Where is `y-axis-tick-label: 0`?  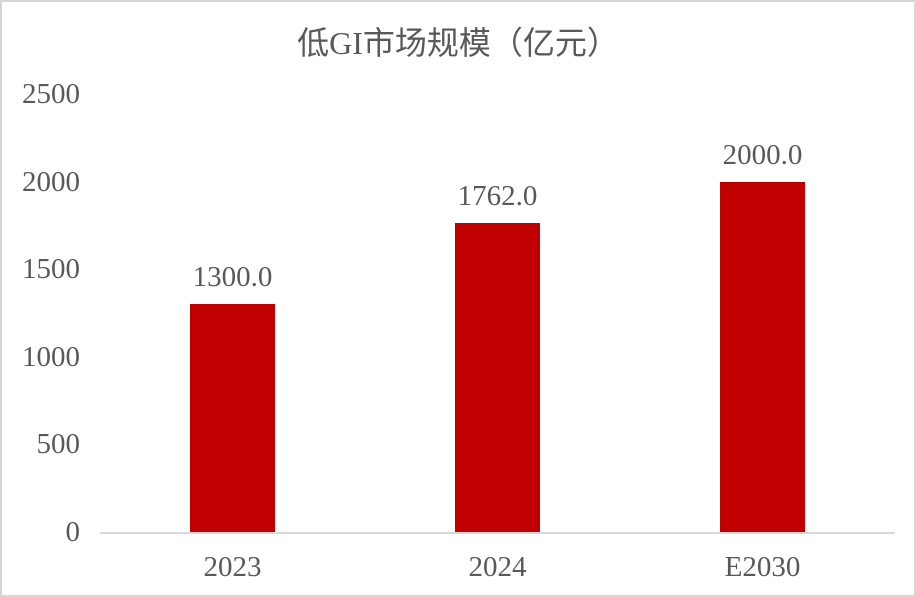 y-axis-tick-label: 0 is located at coordinates (73, 532).